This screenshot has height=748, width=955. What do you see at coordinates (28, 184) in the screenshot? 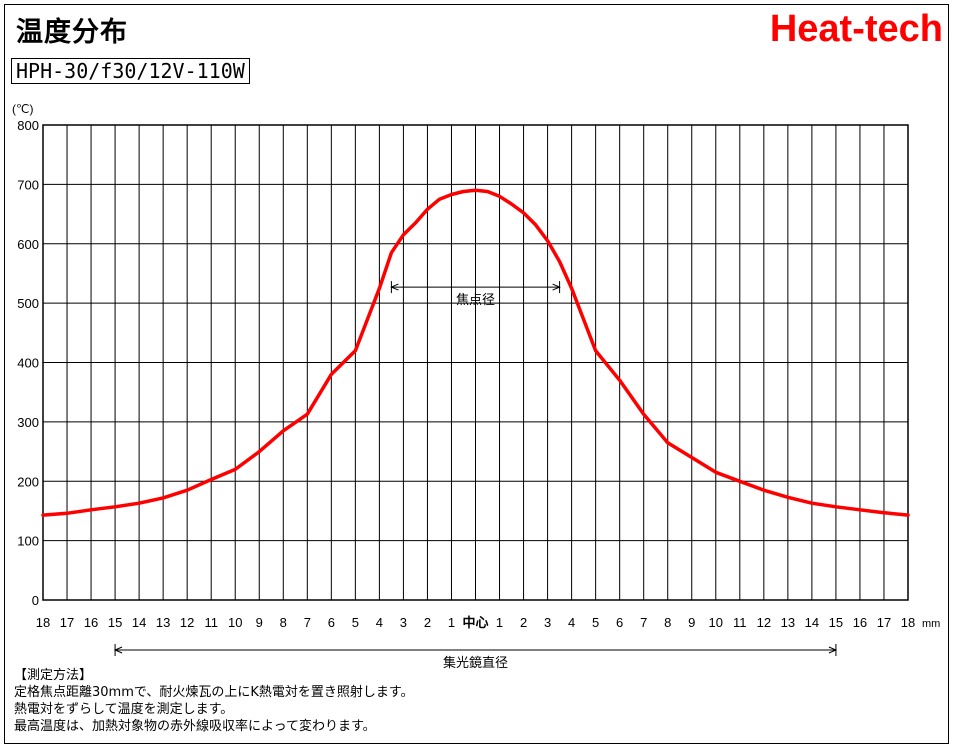
I see `y-tick-label: 700` at bounding box center [28, 184].